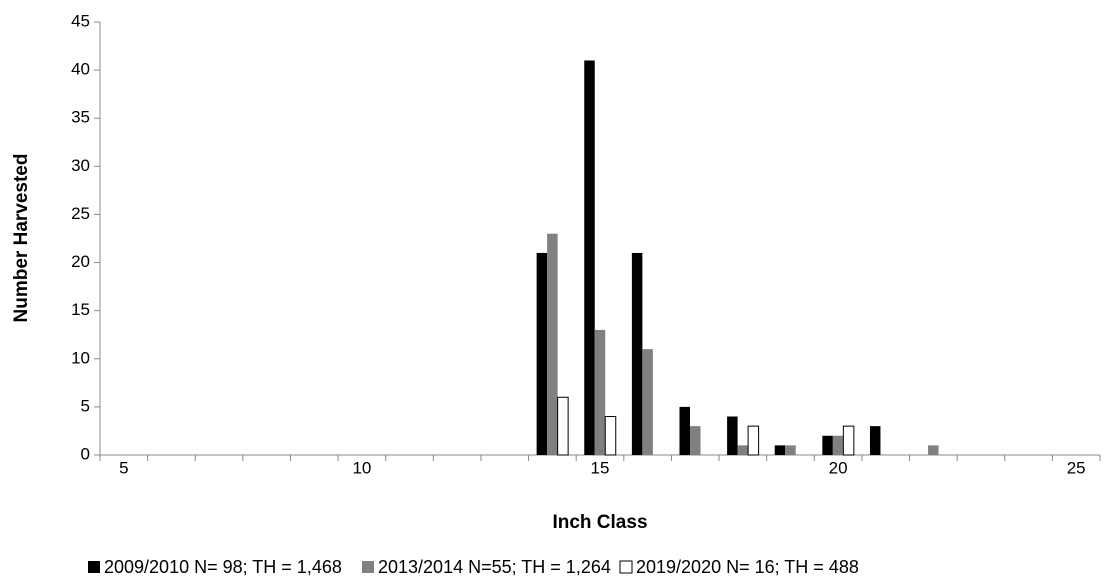 The height and width of the screenshot is (586, 1112). I want to click on y-tick-label: 20, so click(80, 261).